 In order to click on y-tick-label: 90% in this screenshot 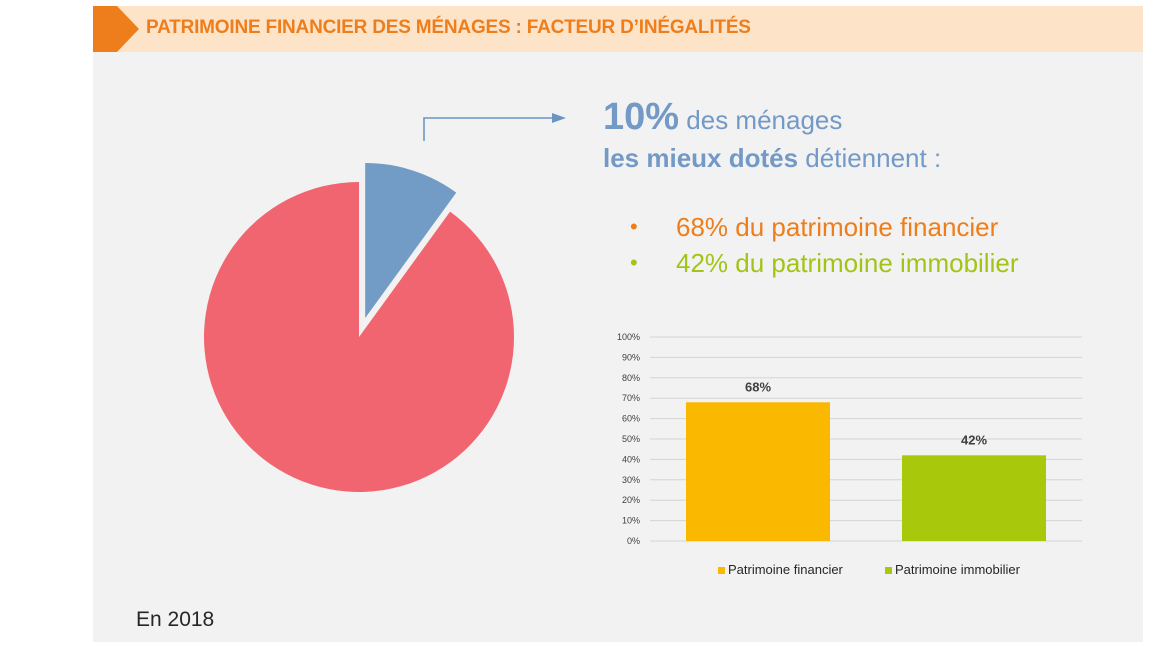, I will do `click(631, 357)`.